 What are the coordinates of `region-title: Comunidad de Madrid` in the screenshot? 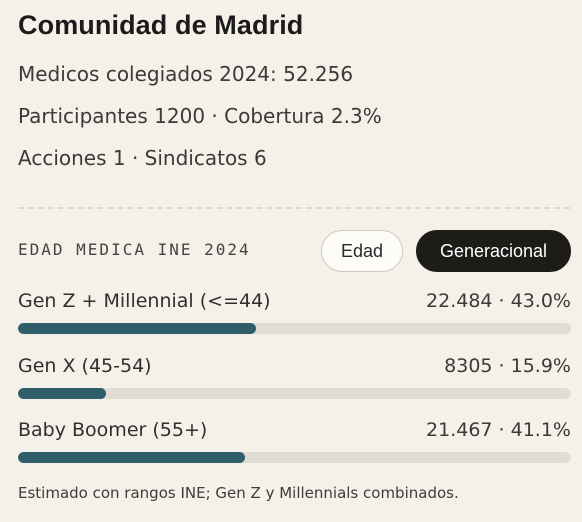 It's located at (161, 25).